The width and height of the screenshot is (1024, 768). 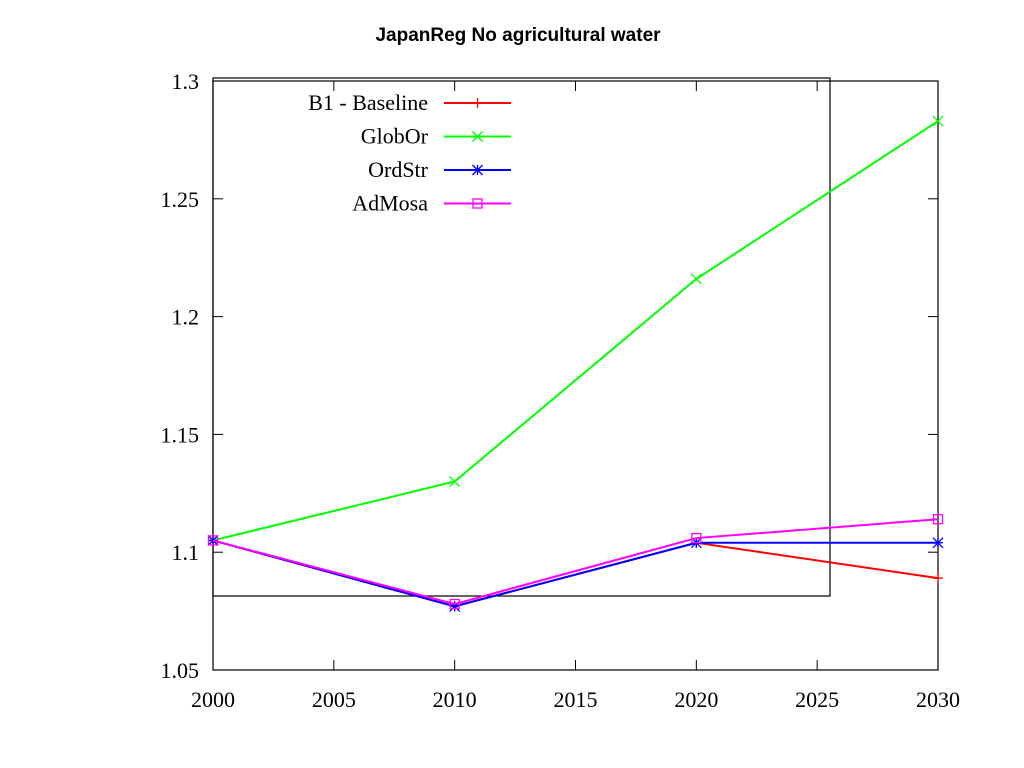 I want to click on series-admosa, so click(x=575, y=562).